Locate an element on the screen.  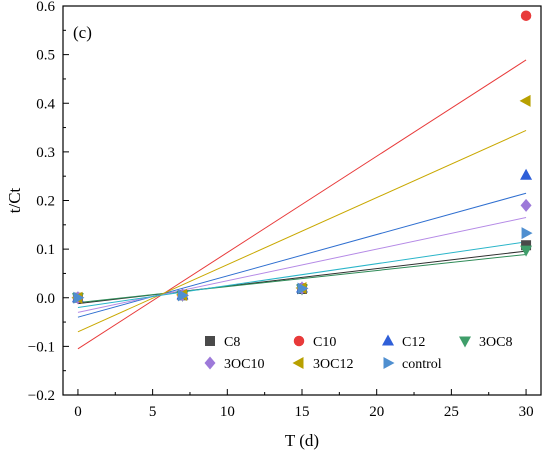
y-tick-label: 0.6 is located at coordinates (45, 7).